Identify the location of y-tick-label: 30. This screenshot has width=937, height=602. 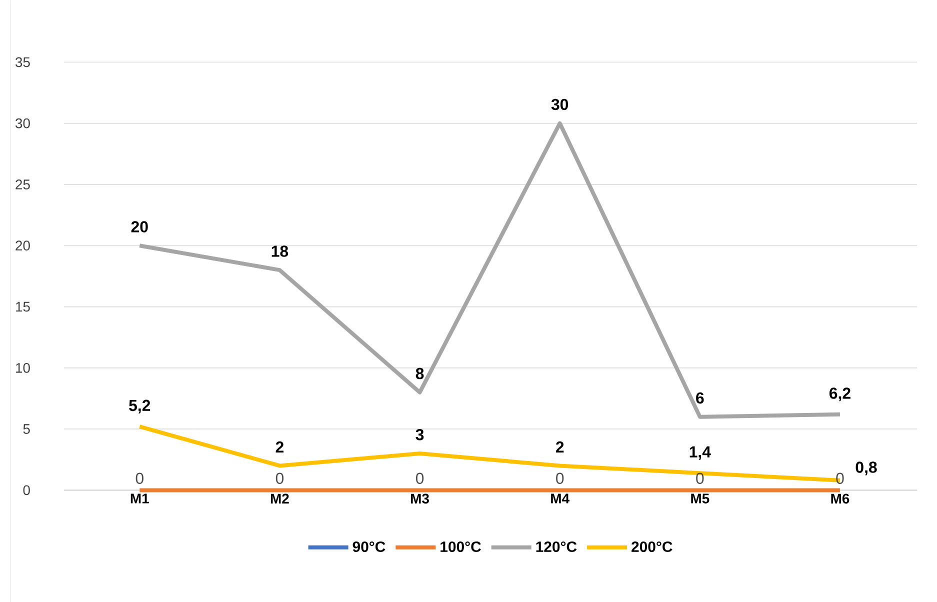
(23, 123).